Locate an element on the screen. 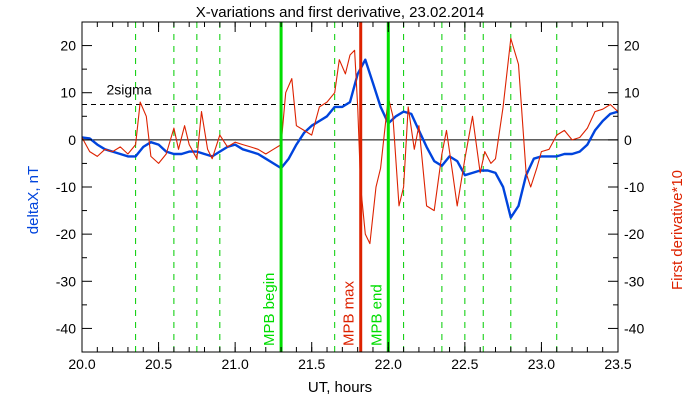 Image resolution: width=700 pixels, height=400 pixels. y-tick-label-right-4: -20 is located at coordinates (634, 234).